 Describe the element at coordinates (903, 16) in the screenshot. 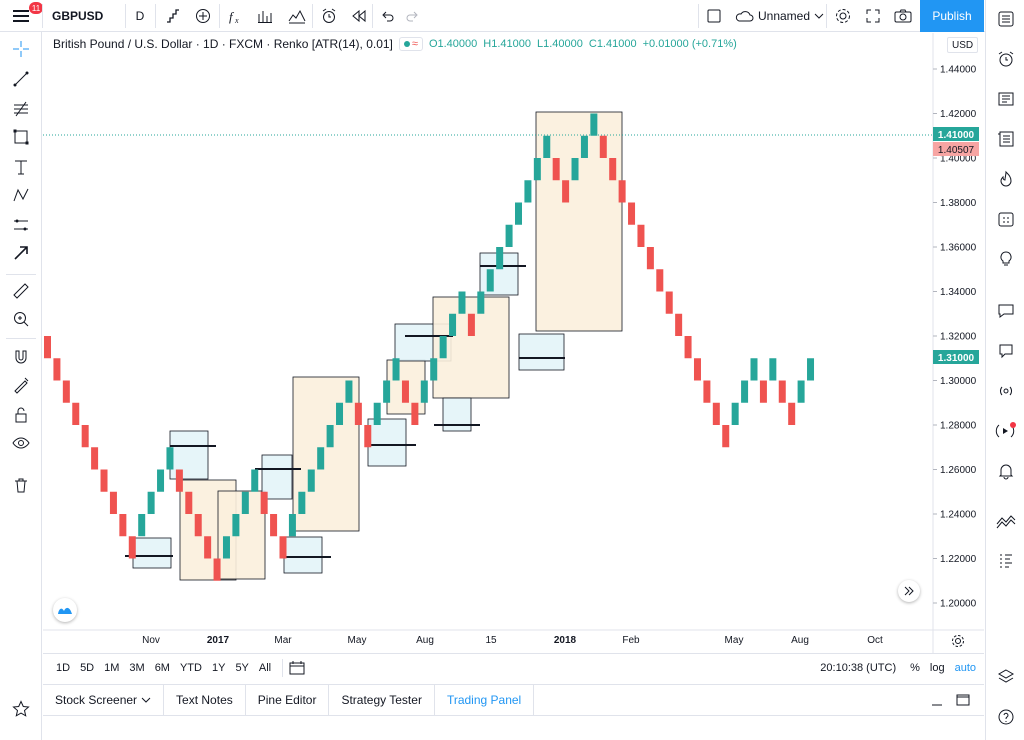

I see `camera-icon` at that location.